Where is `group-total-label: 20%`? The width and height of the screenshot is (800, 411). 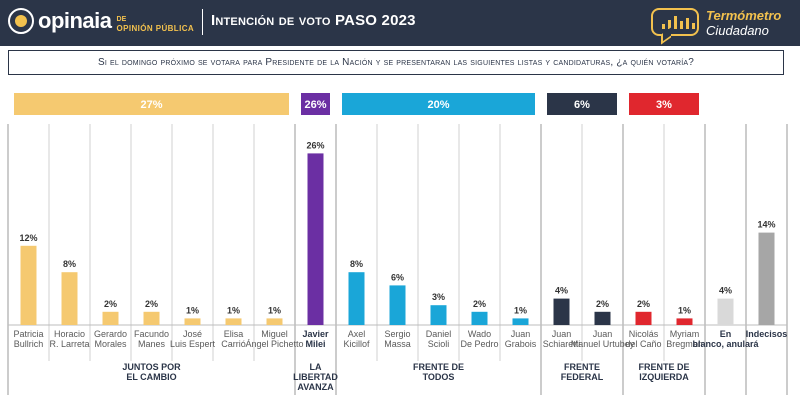 group-total-label: 20% is located at coordinates (438, 105).